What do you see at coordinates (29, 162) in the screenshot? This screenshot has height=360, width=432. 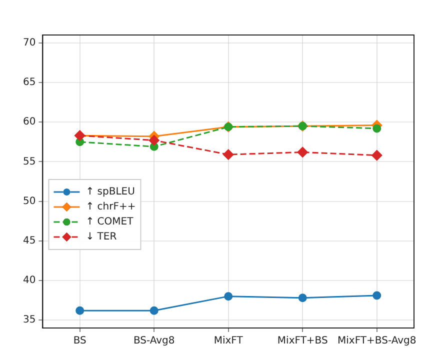 I see `y-tick-label: 55` at bounding box center [29, 162].